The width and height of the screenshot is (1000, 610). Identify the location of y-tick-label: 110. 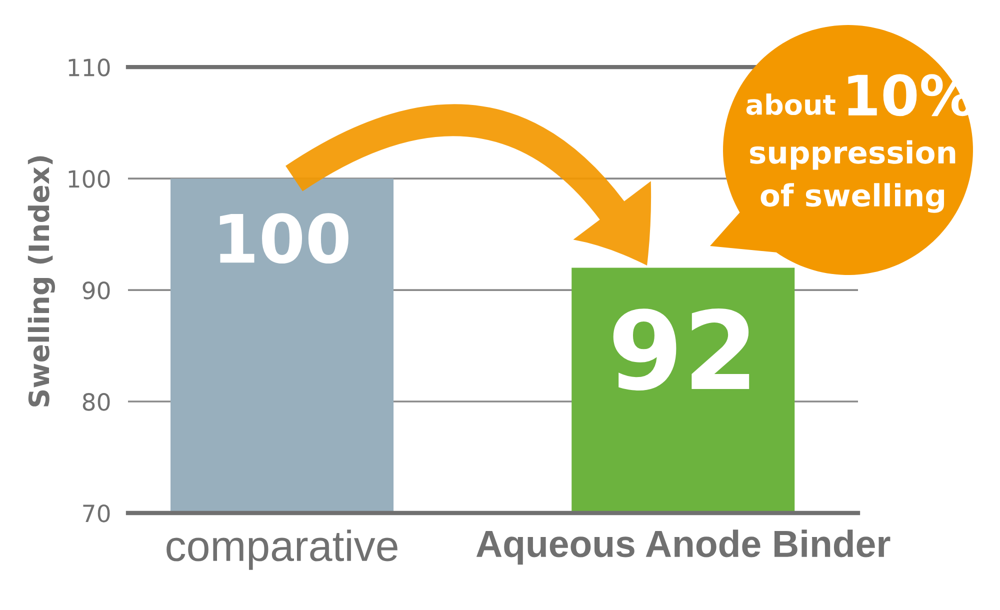
(89, 67).